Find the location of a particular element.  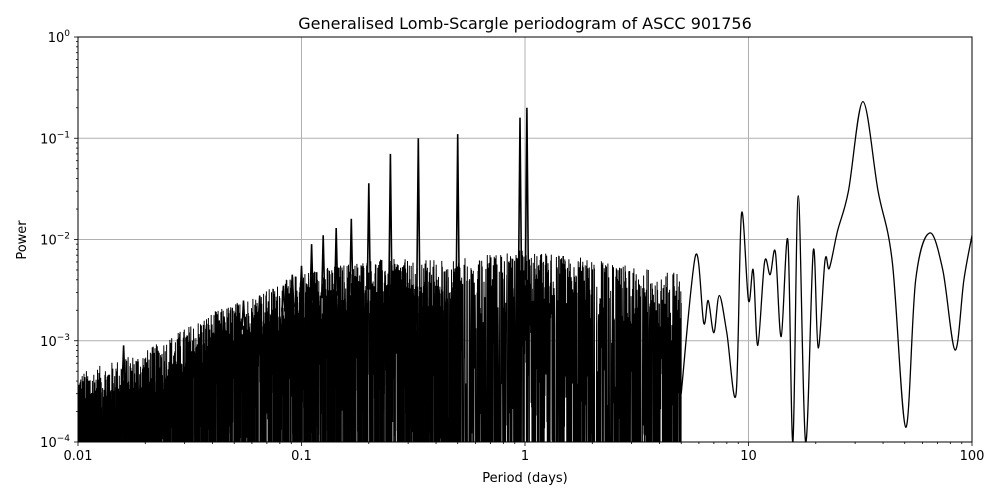

y-tick-label: 10⁻² is located at coordinates (55, 240).